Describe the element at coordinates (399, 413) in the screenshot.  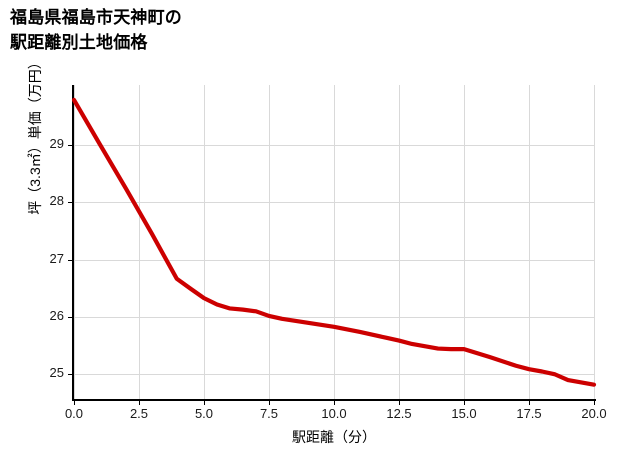
I see `x-tick-label: 12.5` at that location.